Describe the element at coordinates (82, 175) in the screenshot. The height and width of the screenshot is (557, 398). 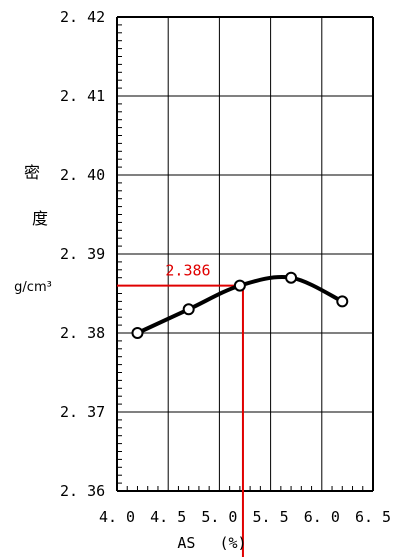
I see `y-tick-label: 2. 40` at that location.